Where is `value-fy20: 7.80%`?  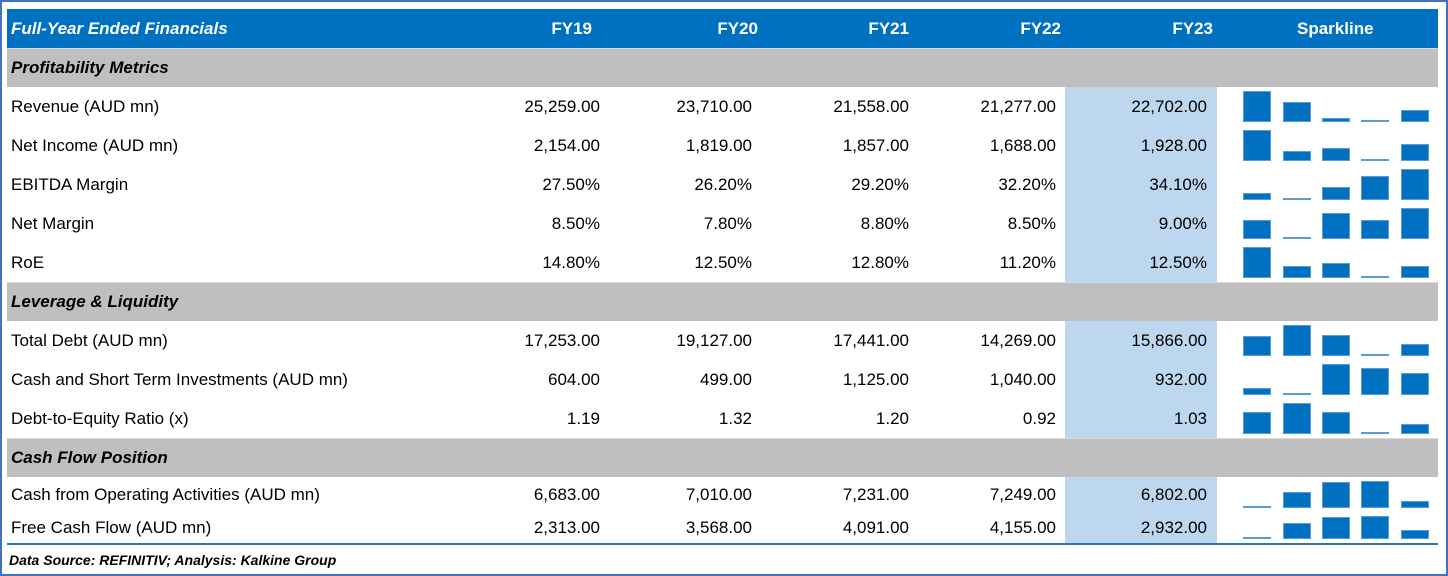
value-fy20: 7.80% is located at coordinates (727, 223).